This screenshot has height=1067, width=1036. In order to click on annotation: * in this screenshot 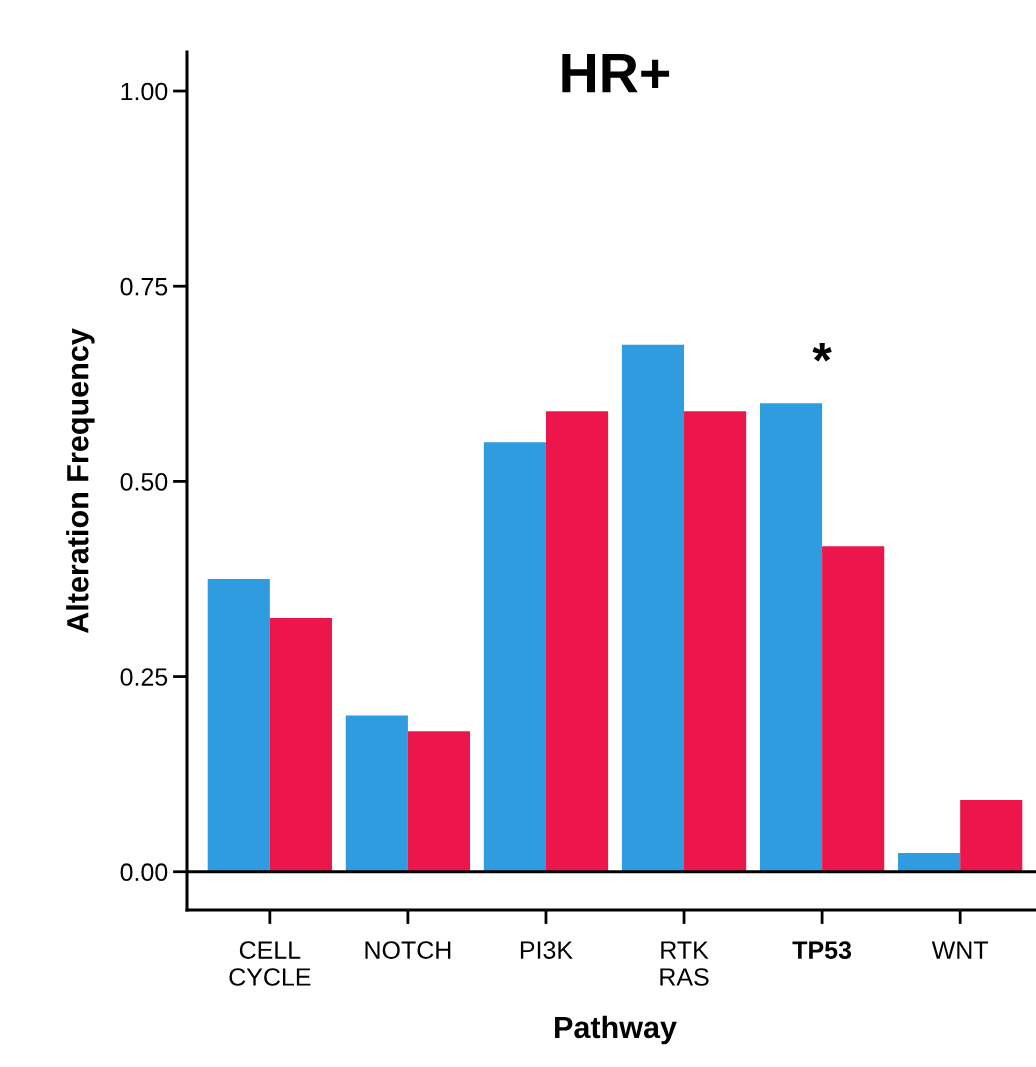, I will do `click(822, 352)`.